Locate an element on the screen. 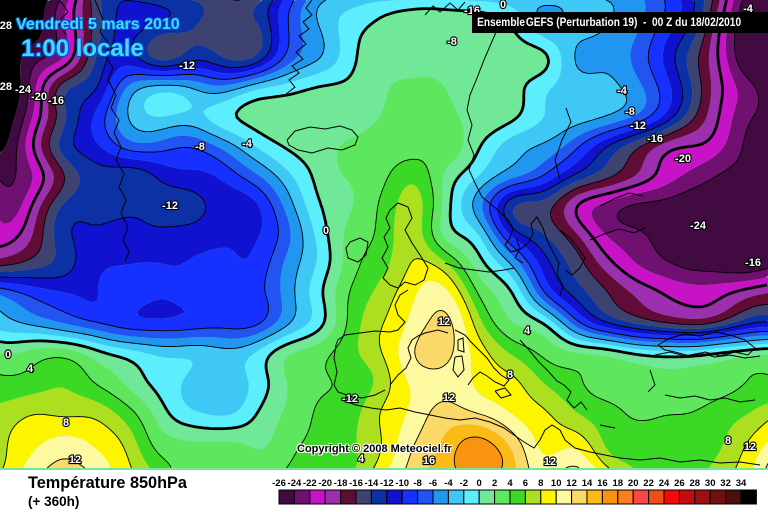  svg-text: 24 is located at coordinates (664, 483).